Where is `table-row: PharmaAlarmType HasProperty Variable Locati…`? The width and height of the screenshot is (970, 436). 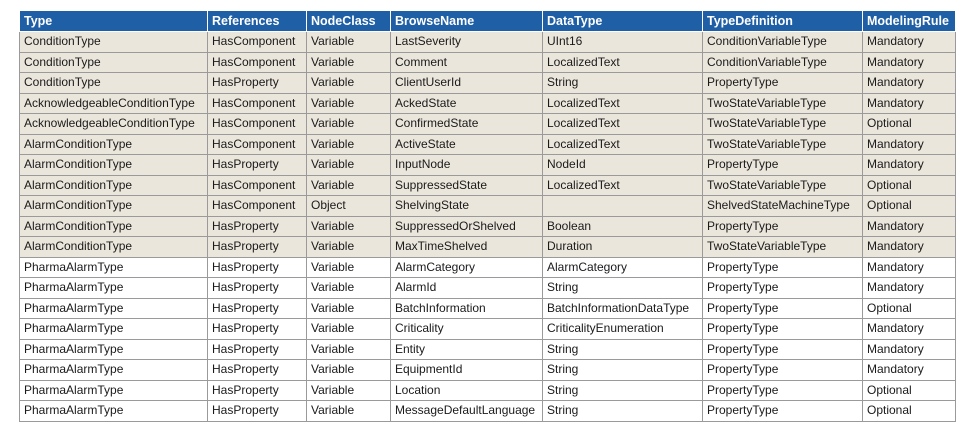
table-row: PharmaAlarmType HasProperty Variable Locati… is located at coordinates (487, 390).